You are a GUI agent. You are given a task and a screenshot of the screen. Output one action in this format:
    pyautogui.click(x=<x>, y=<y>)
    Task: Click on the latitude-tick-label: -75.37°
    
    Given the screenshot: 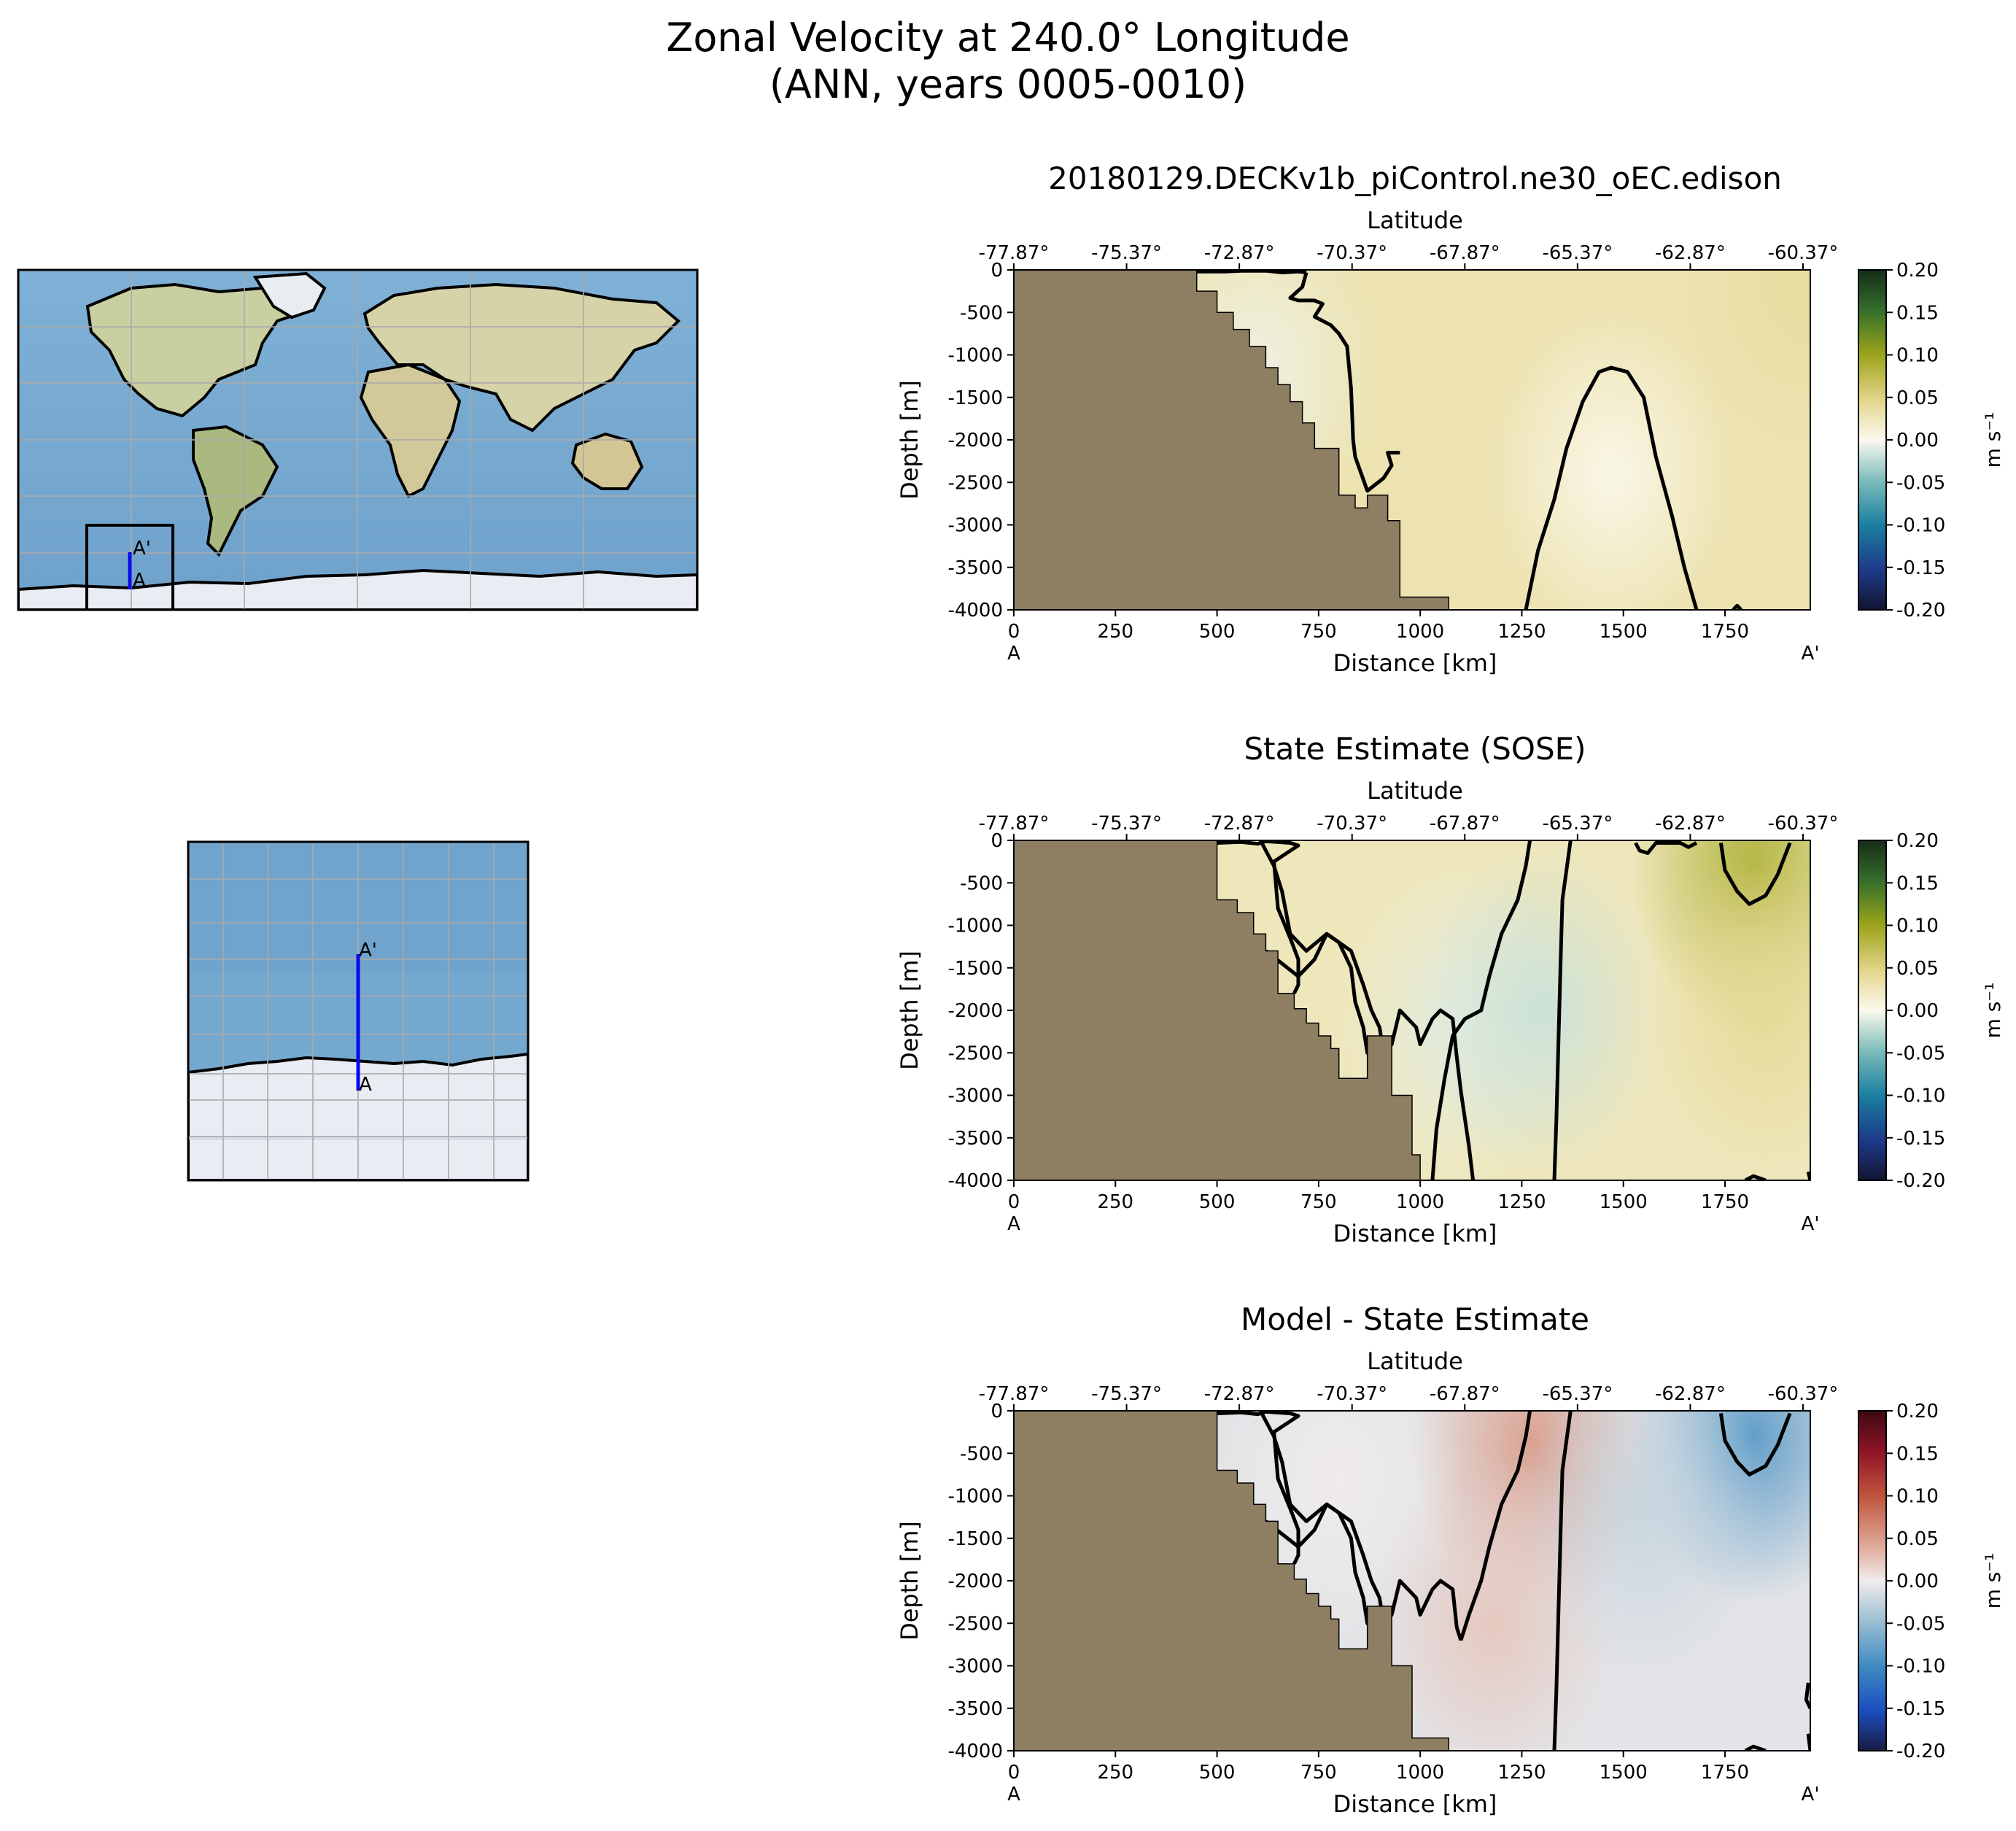 What is the action you would take?
    pyautogui.click(x=1126, y=1394)
    